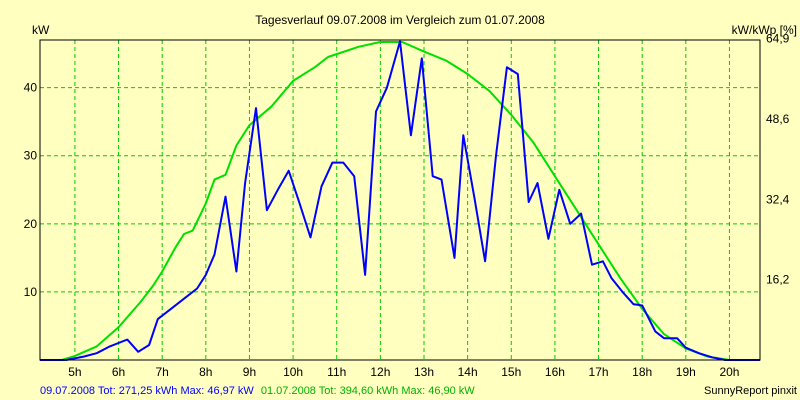 The image size is (800, 400). I want to click on x-tick-label: 6h, so click(118, 372).